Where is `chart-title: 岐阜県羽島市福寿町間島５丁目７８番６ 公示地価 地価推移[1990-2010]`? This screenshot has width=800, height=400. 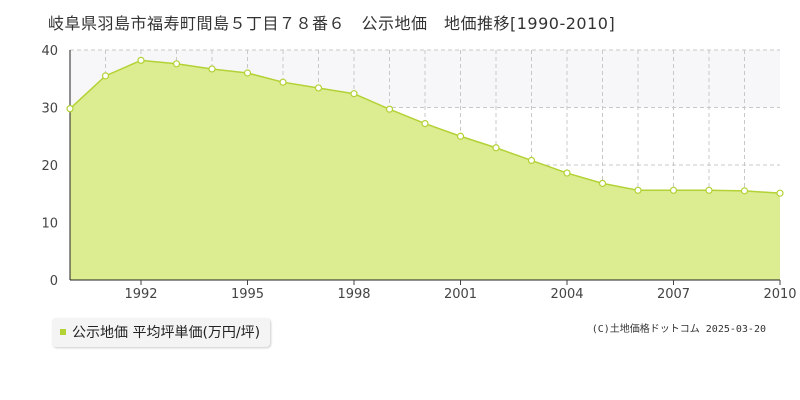 chart-title: 岐阜県羽島市福寿町間島５丁目７８番６ 公示地価 地価推移[1990-2010] is located at coordinates (332, 23).